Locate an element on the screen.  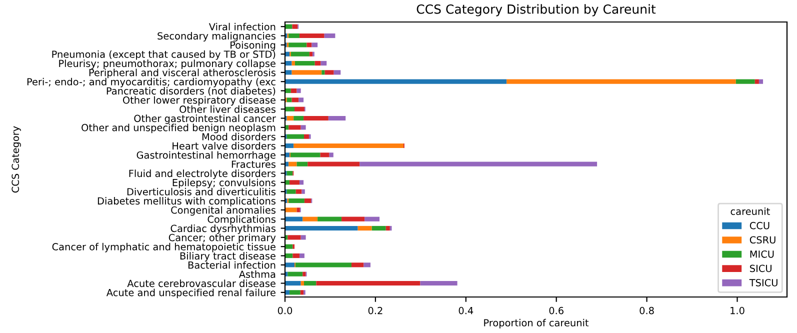
y-tick-label: Mood disorders is located at coordinates (239, 136).